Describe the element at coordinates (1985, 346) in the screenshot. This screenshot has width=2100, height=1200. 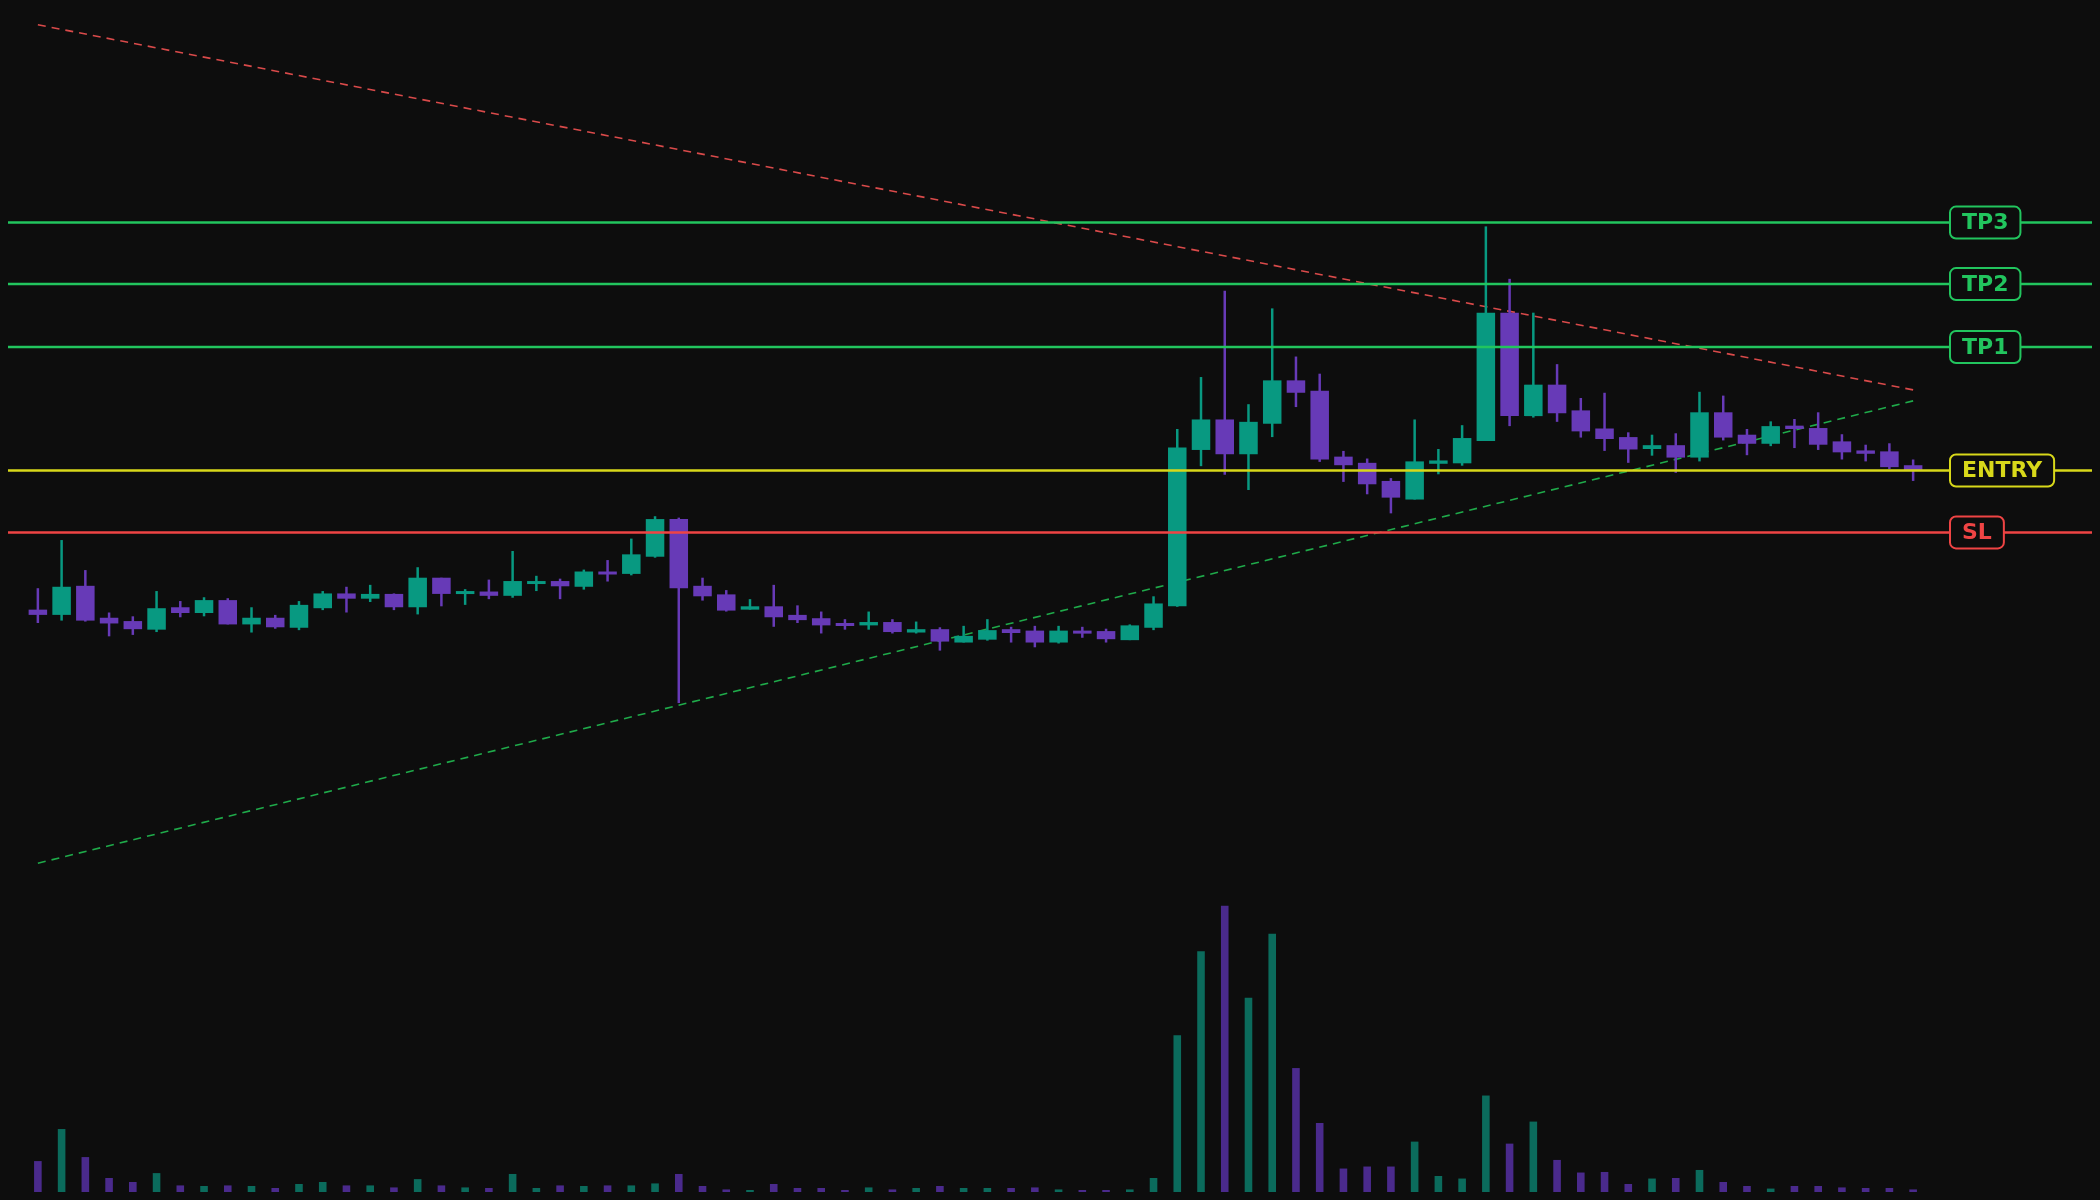
I see `ref-line-label: TP1` at that location.